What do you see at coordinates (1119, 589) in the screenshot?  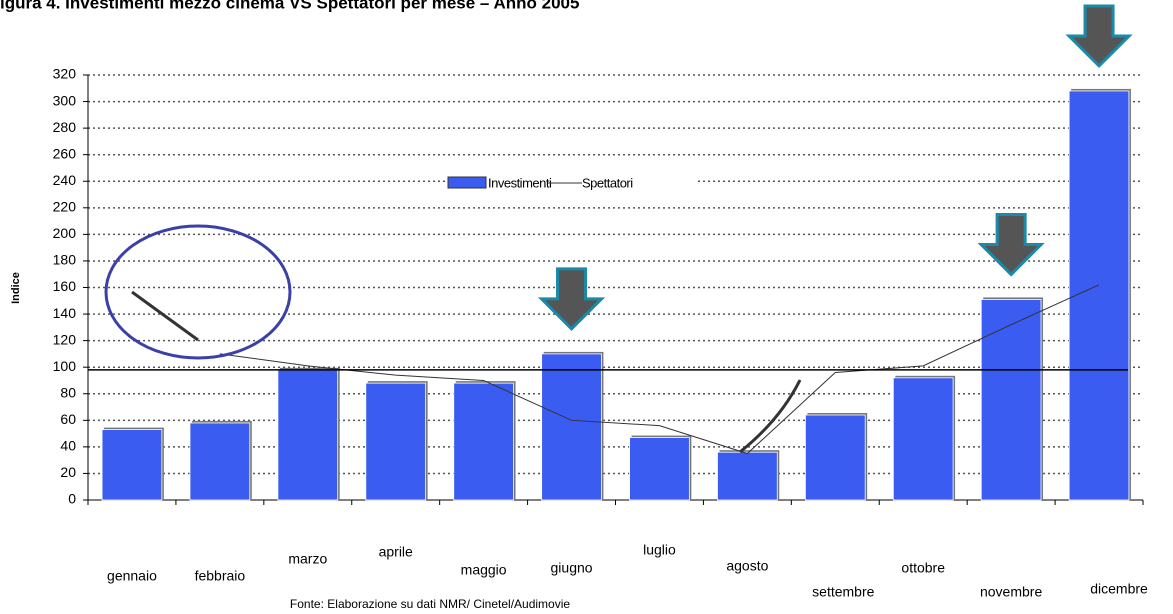 I see `x-tick-label: dicembre` at bounding box center [1119, 589].